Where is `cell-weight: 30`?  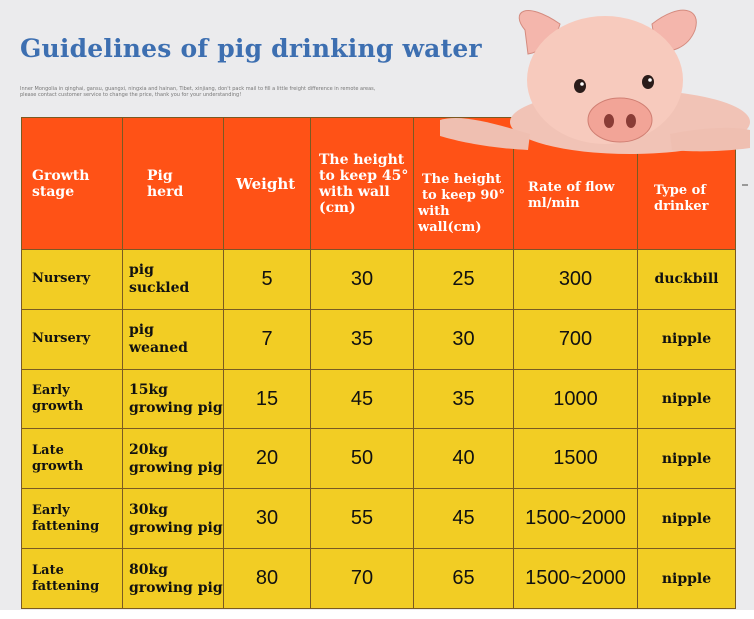 cell-weight: 30 is located at coordinates (267, 519).